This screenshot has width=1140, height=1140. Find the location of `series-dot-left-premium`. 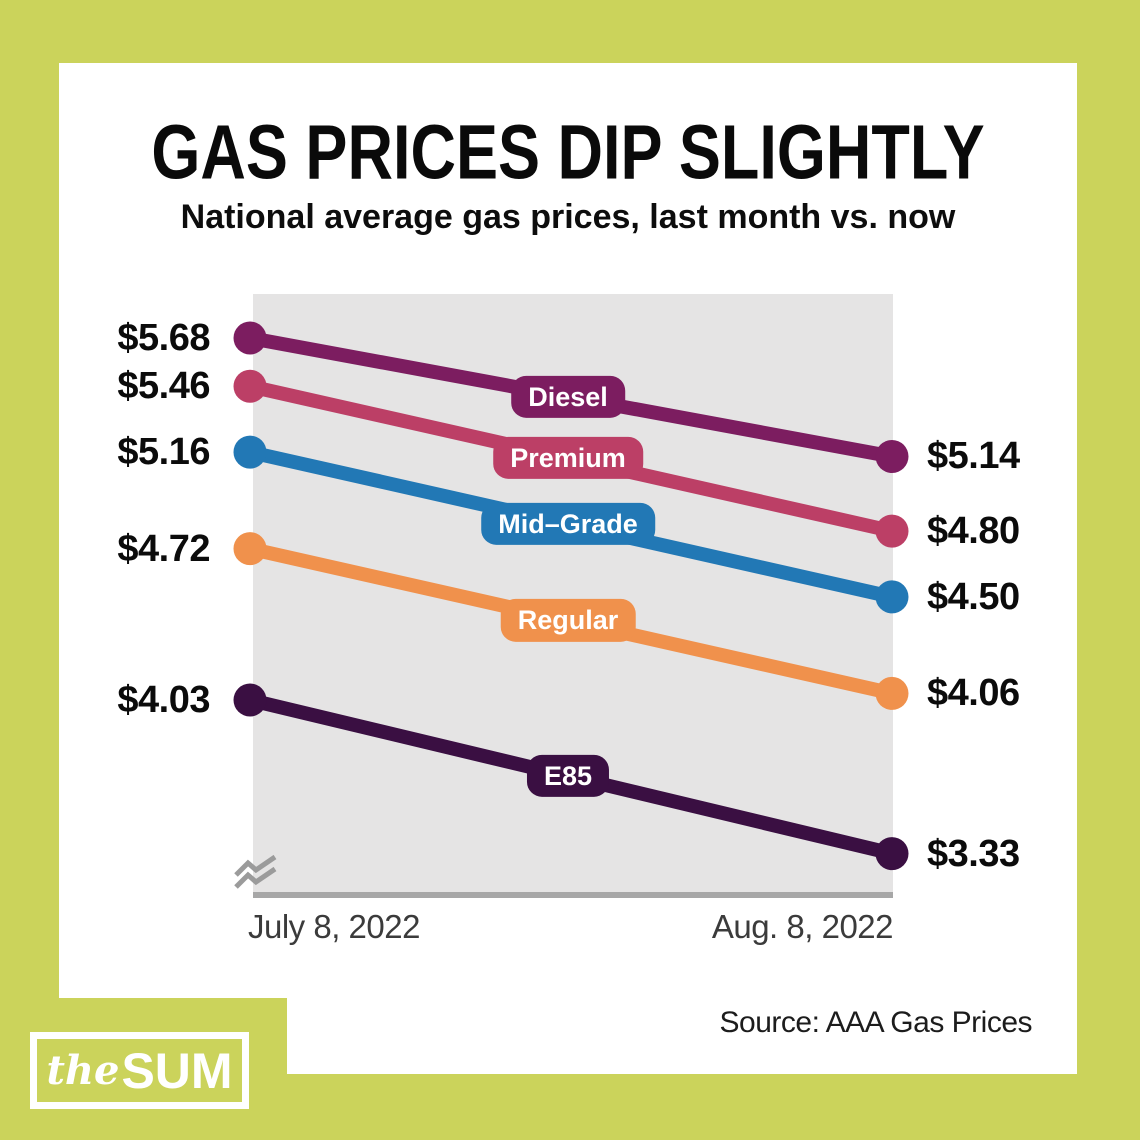

series-dot-left-premium is located at coordinates (250, 386).